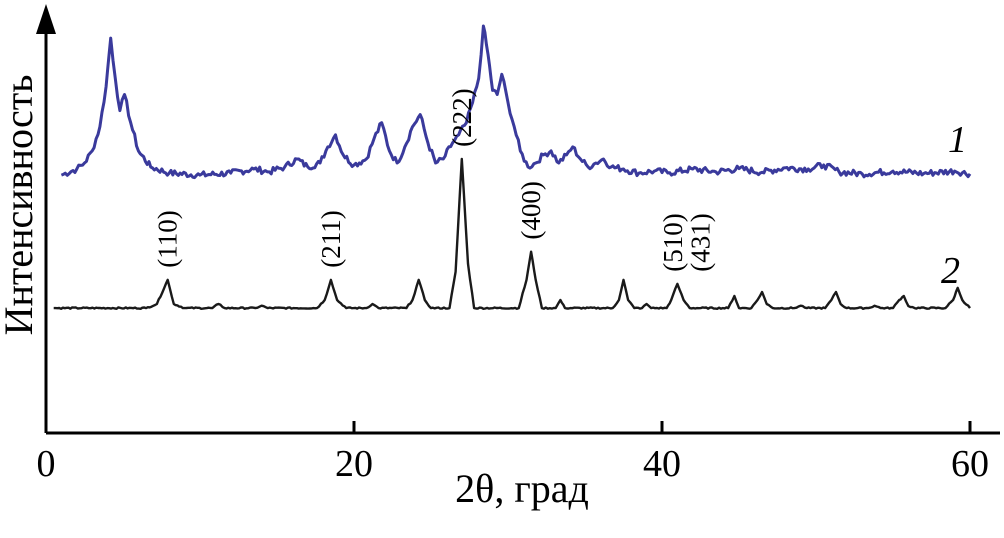 The height and width of the screenshot is (538, 1004). Describe the element at coordinates (462, 117) in the screenshot. I see `peak-label: (222)` at that location.